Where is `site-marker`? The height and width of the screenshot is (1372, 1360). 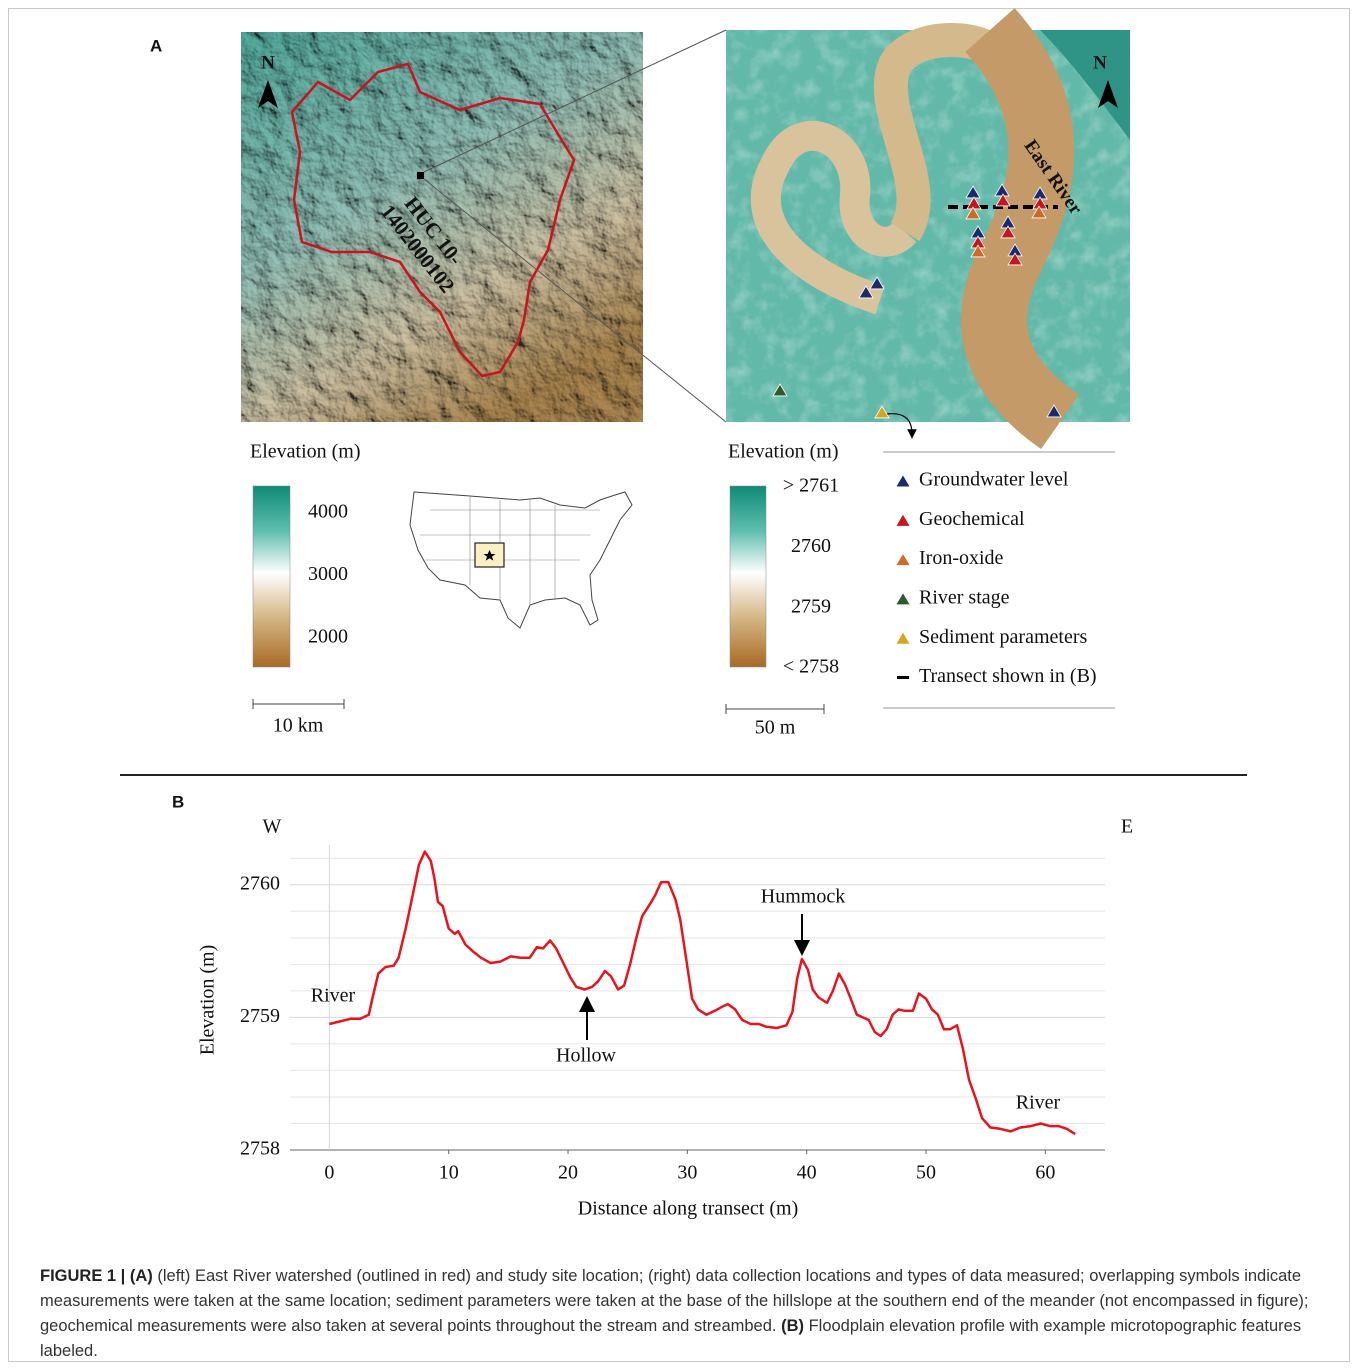
site-marker is located at coordinates (420, 175).